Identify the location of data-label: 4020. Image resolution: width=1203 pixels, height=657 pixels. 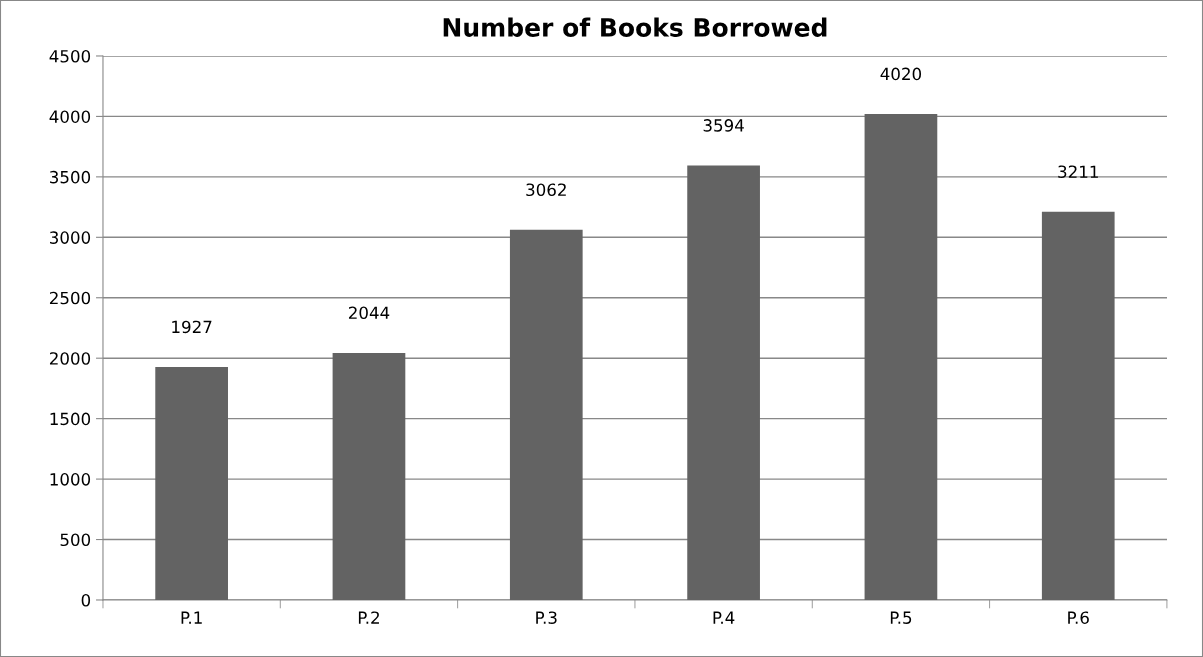
(901, 74).